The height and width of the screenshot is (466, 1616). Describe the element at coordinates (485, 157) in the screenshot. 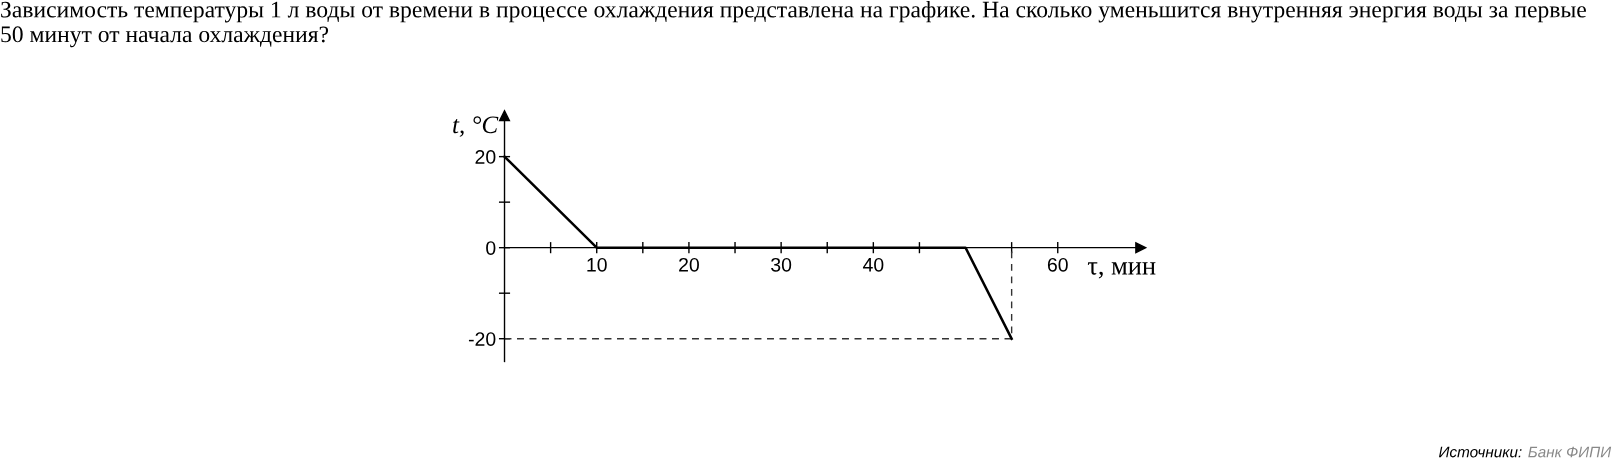

I see `y-tick-label: 20` at that location.